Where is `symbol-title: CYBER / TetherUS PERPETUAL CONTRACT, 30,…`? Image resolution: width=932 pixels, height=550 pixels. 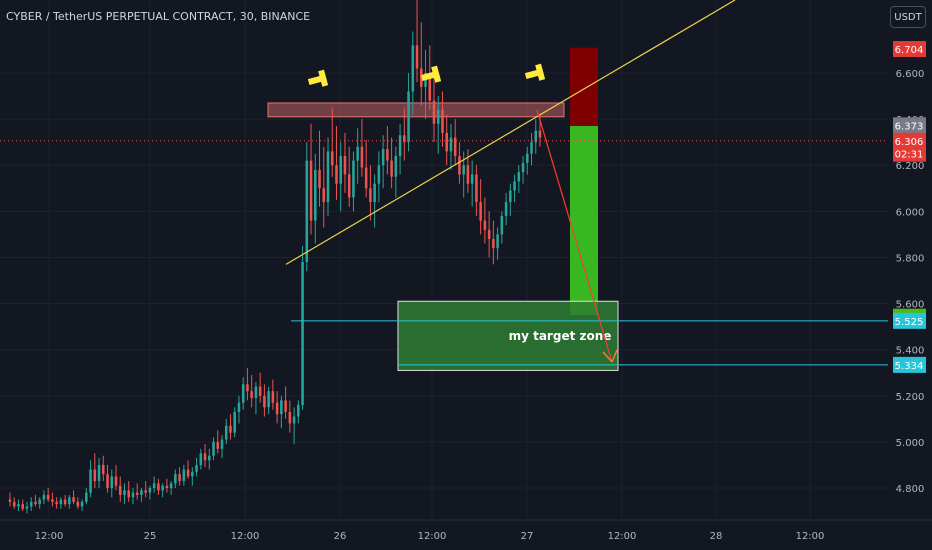
symbol-title: CYBER / TetherUS PERPETUAL CONTRACT, 30,… is located at coordinates (158, 16).